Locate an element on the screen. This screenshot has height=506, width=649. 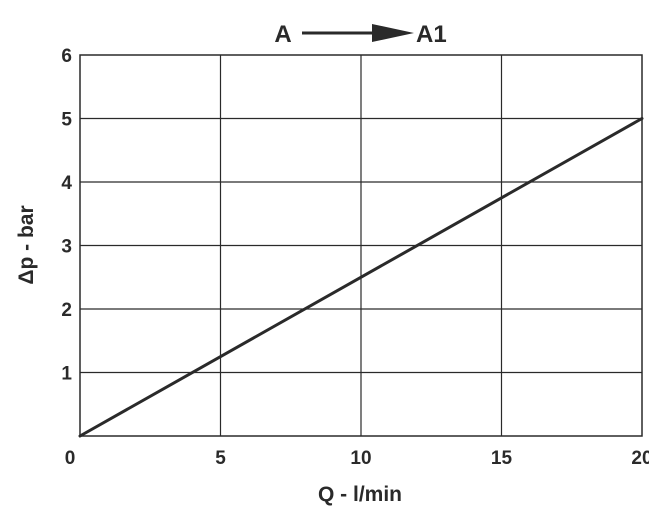
y-tick-label: 2 is located at coordinates (66, 310).